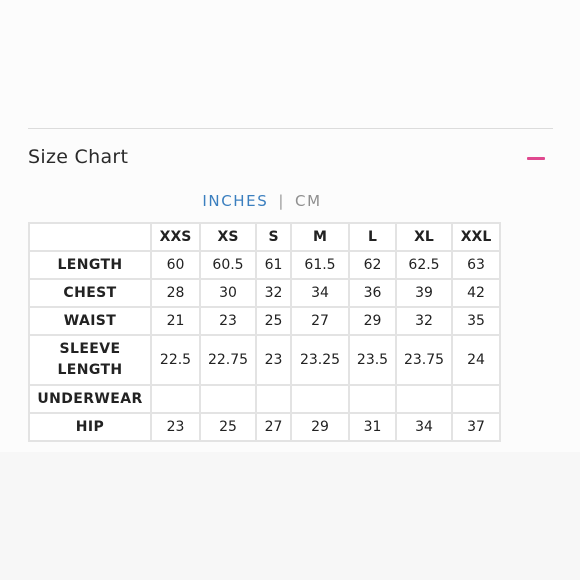 The image size is (580, 580). What do you see at coordinates (228, 360) in the screenshot?
I see `table-cell: 22.75` at bounding box center [228, 360].